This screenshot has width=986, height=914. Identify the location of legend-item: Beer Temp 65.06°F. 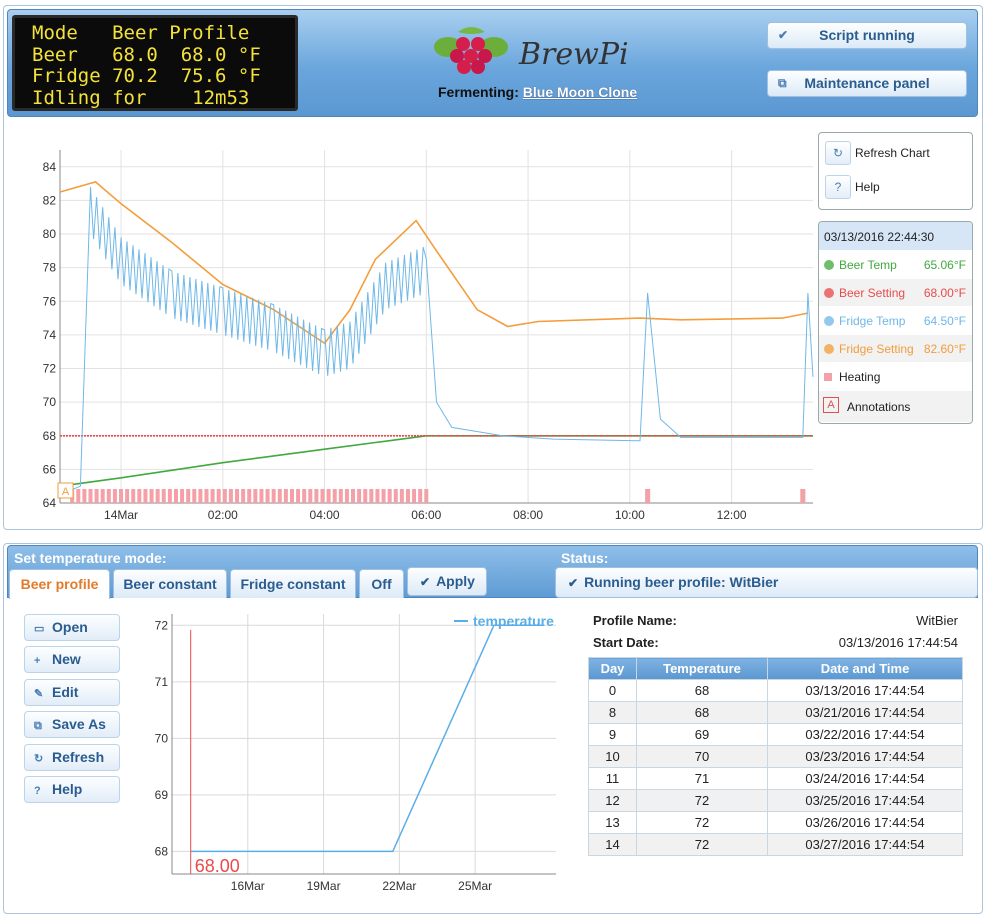
(895, 264).